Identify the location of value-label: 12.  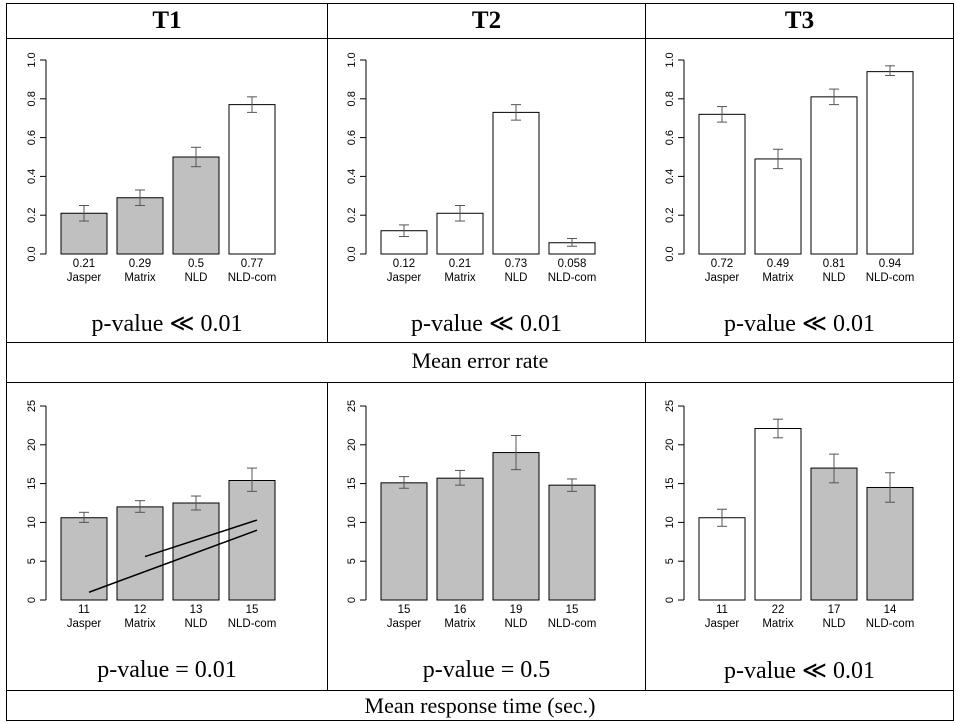
(140, 610).